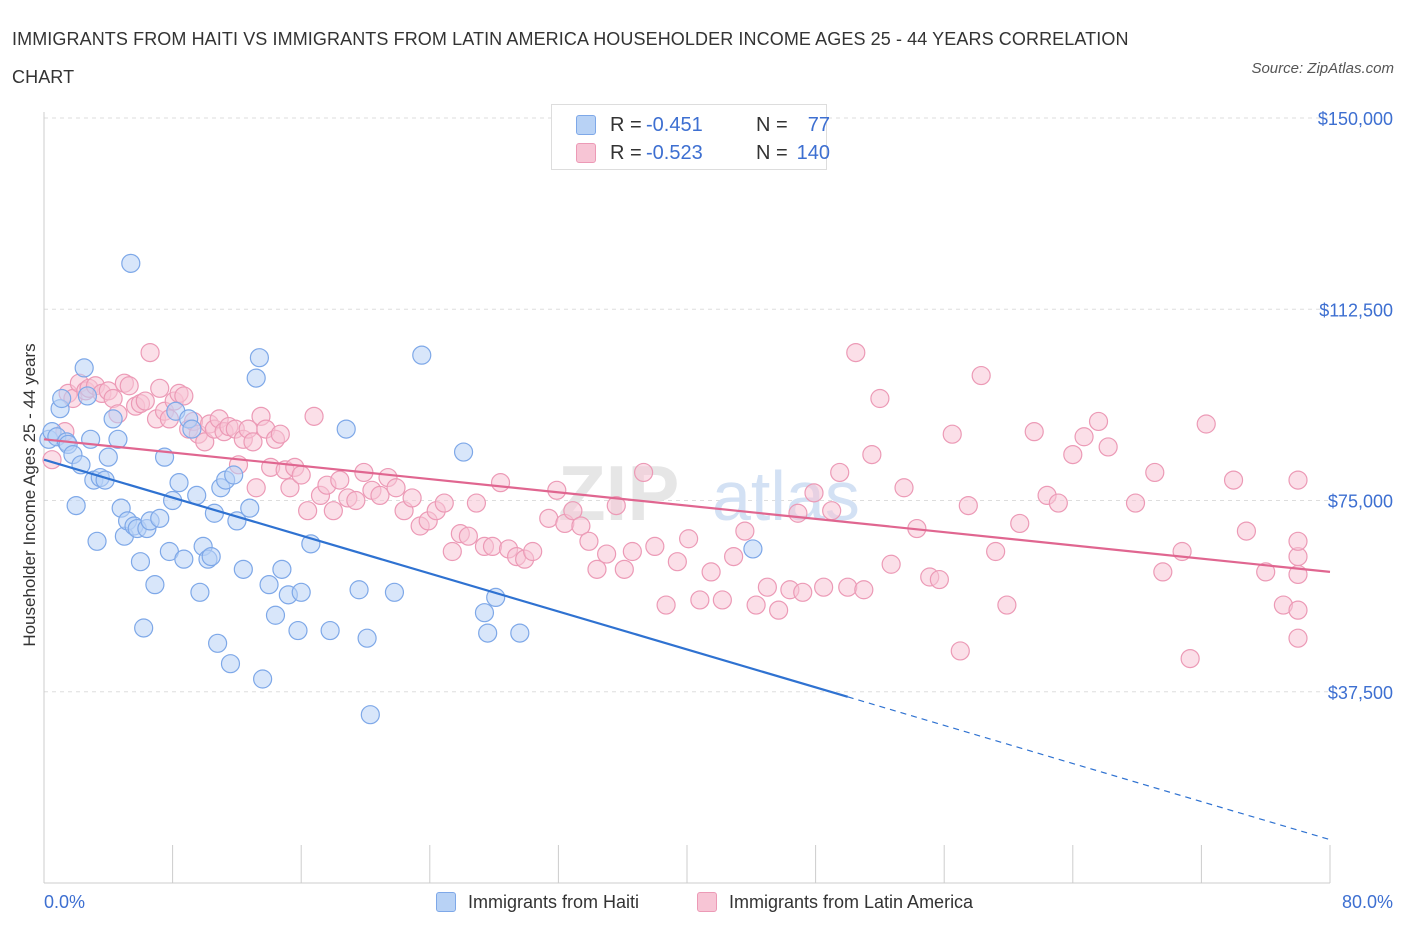  I want to click on legend-r-label: R =, so click(626, 153).